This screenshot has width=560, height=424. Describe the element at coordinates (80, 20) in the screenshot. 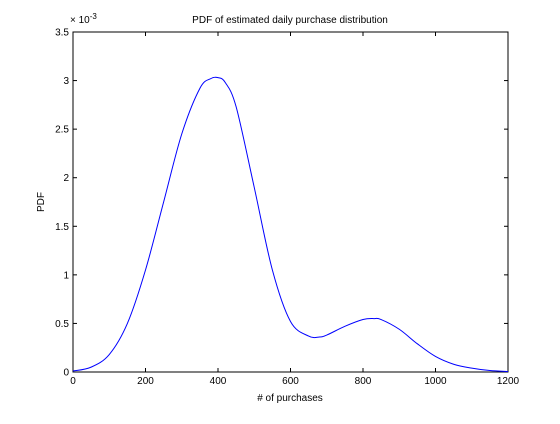

I see `y-multiplier-base: × 10` at that location.